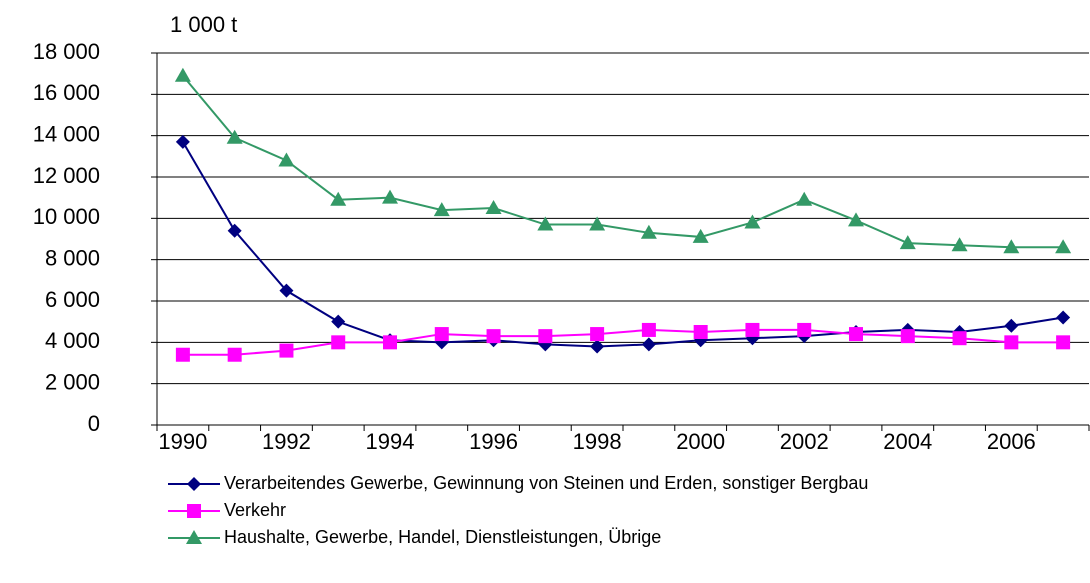 Image resolution: width=1090 pixels, height=583 pixels. What do you see at coordinates (72, 257) in the screenshot?
I see `y-tick-label: 8 000` at bounding box center [72, 257].